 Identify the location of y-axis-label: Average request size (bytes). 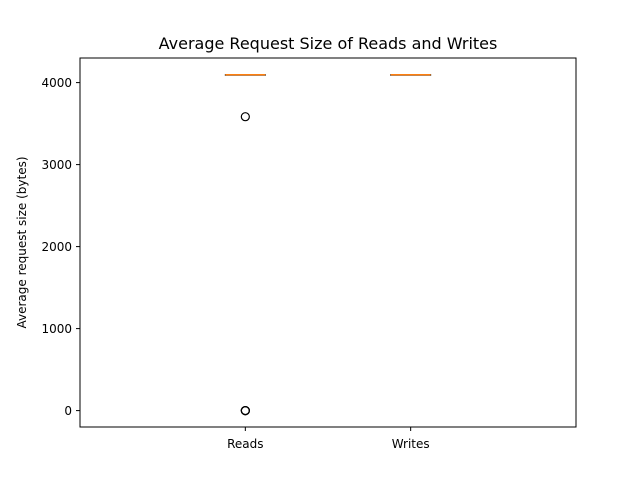
(22, 242).